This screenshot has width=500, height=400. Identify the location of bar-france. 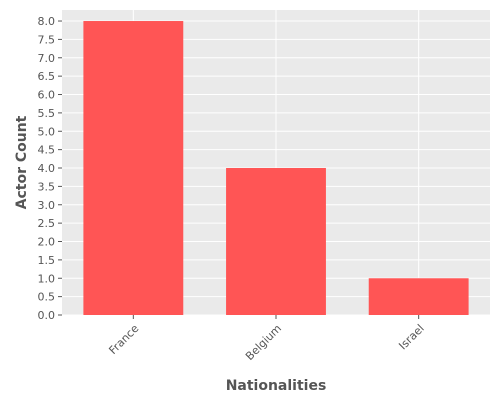
(133, 168).